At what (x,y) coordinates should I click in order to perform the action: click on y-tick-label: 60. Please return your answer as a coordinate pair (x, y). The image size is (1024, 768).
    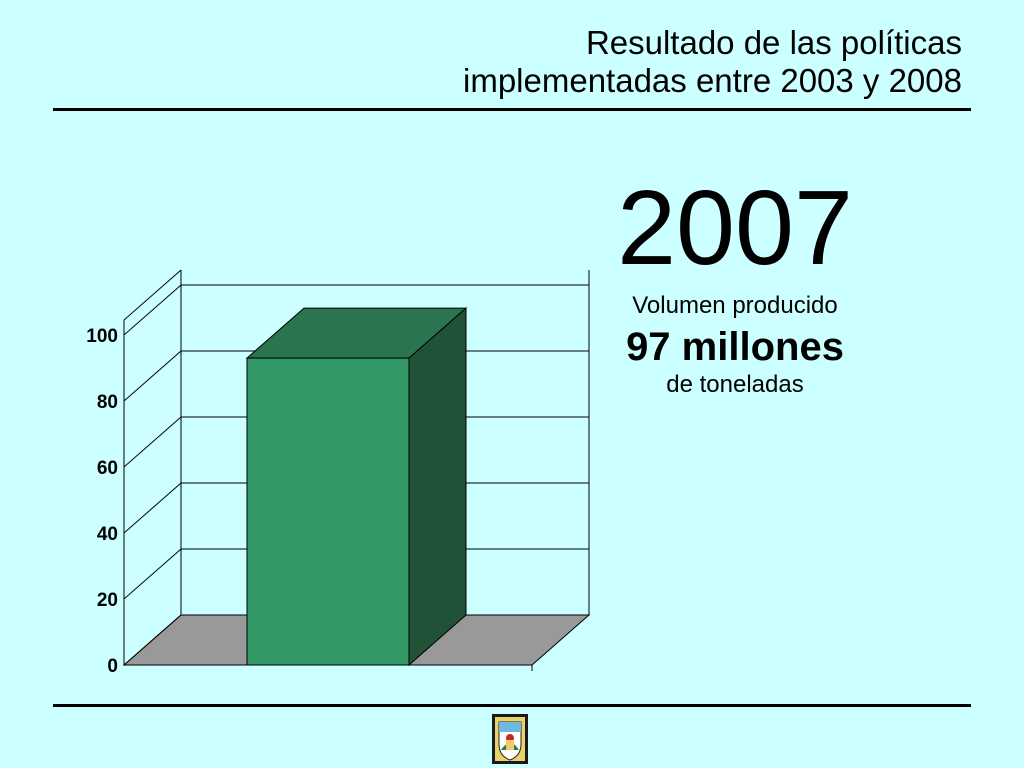
    Looking at the image, I should click on (107, 468).